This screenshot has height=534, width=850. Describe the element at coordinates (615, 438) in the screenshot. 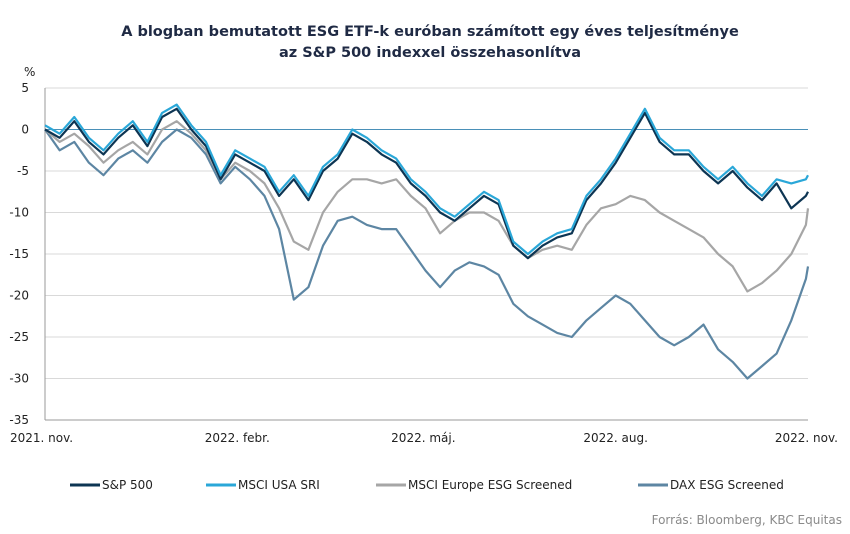

I see `x-tick-label: 2022. aug.` at that location.